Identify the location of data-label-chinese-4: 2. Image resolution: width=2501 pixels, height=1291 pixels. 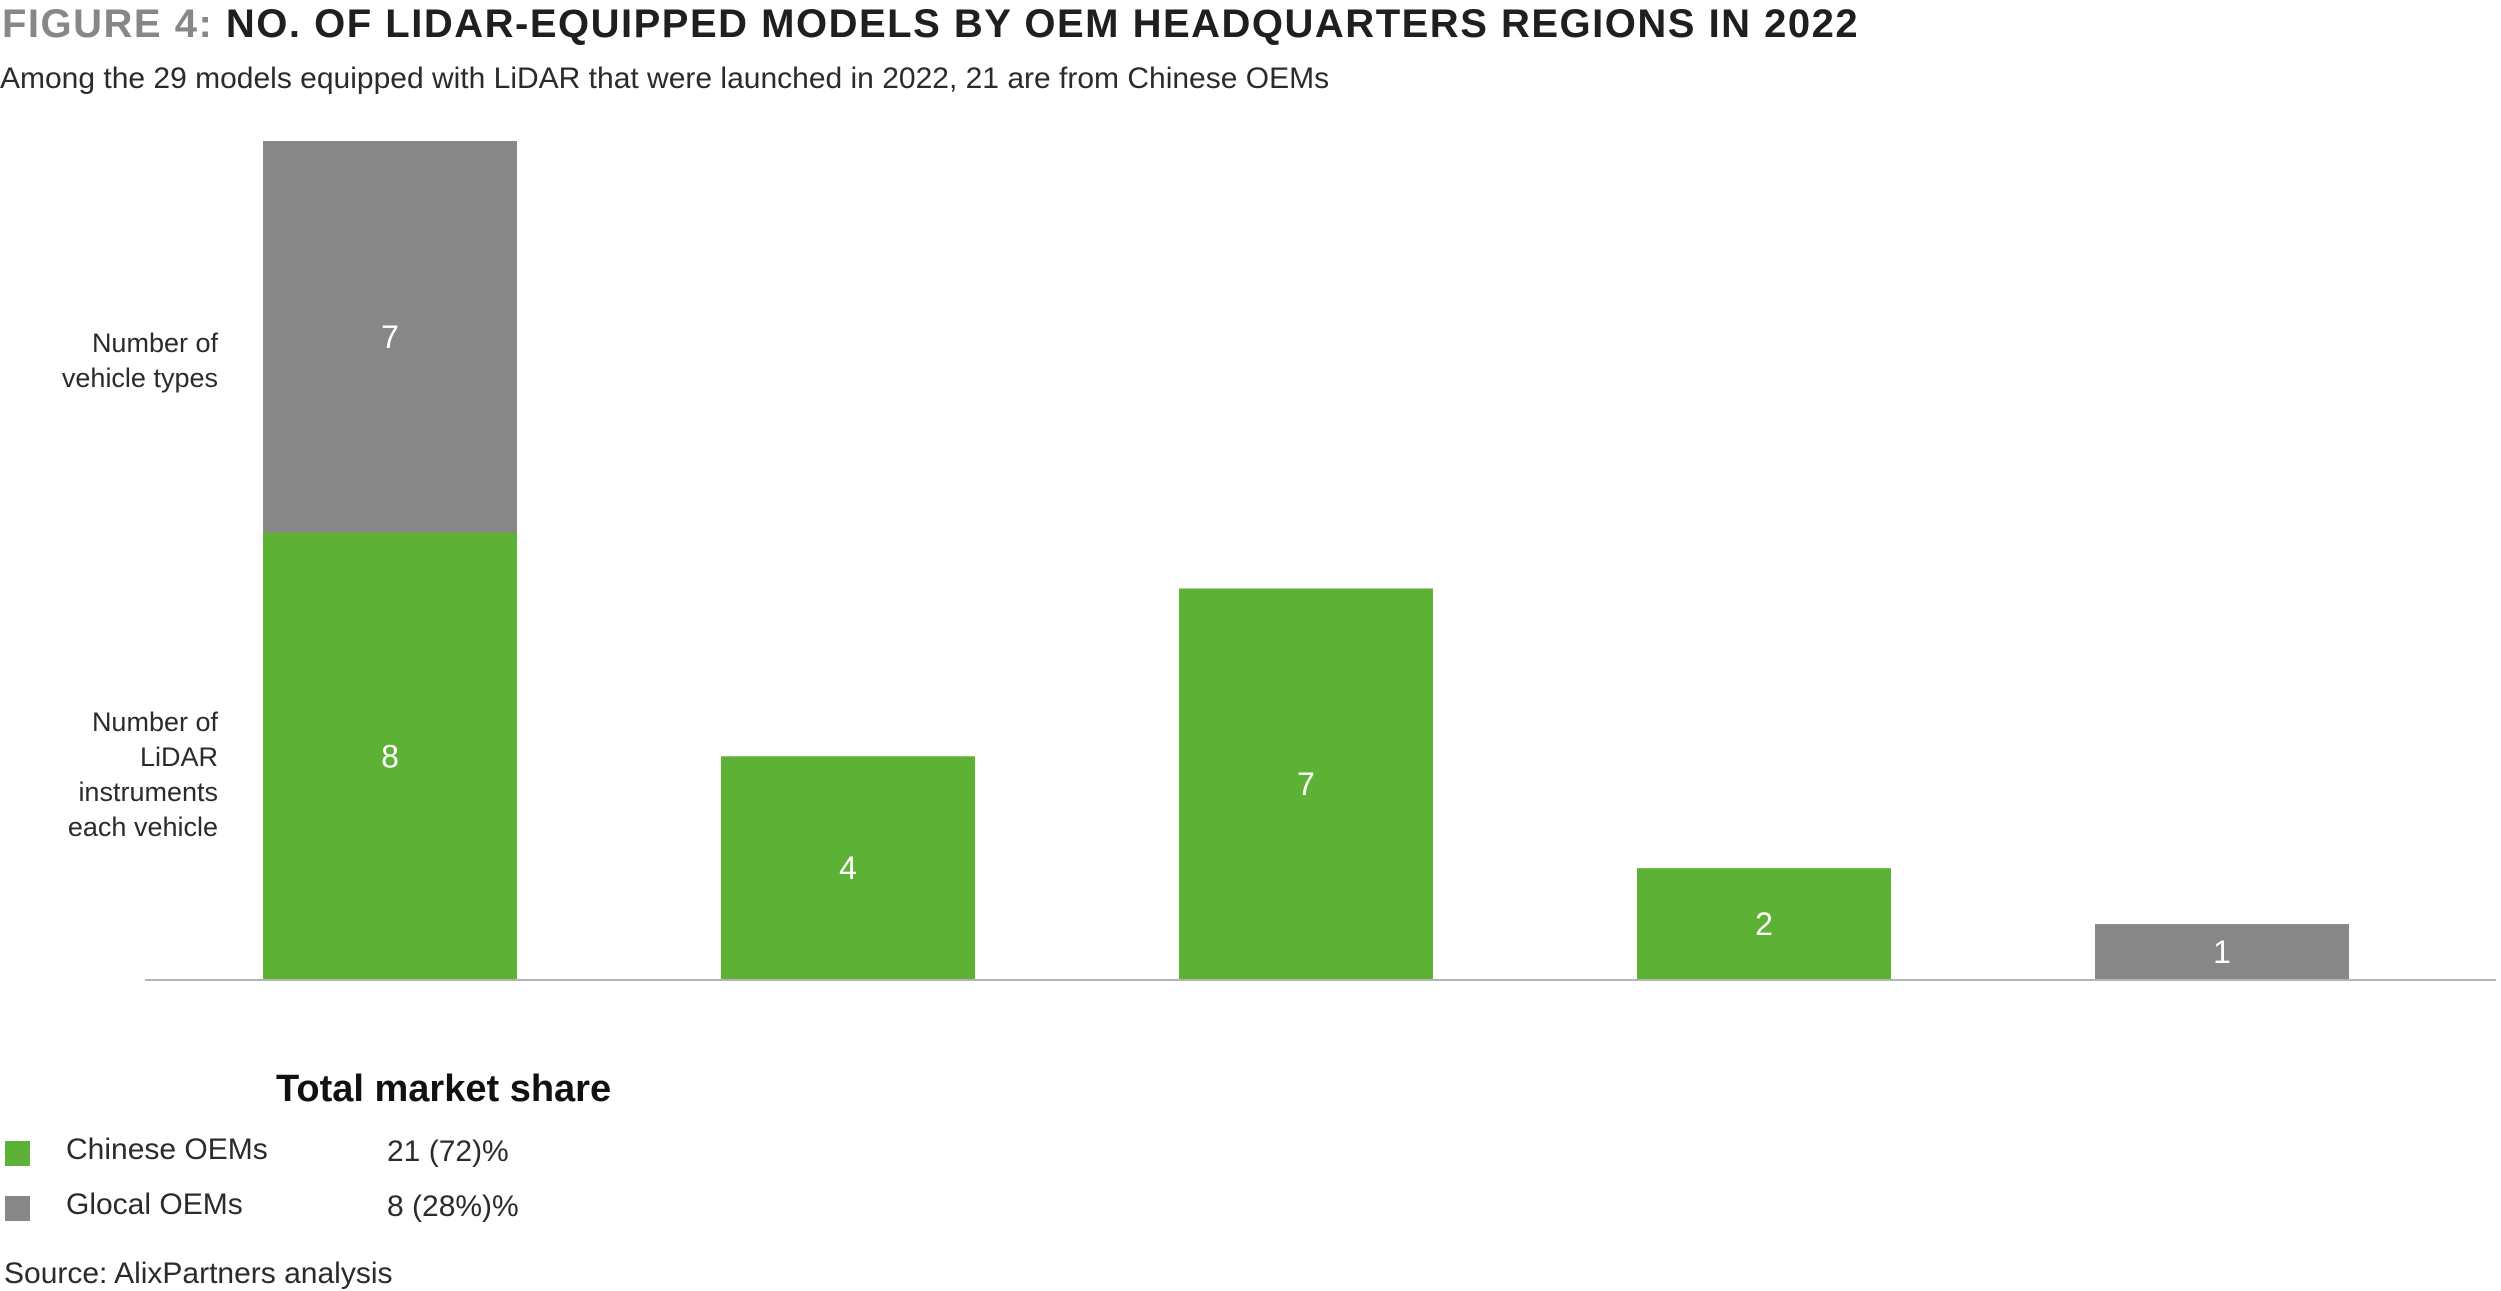
(1764, 924).